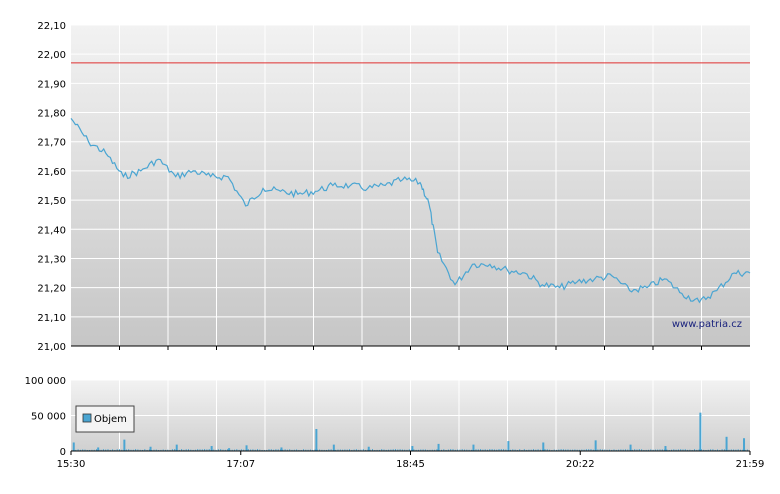  I want to click on x-tick-label: 21:59, so click(750, 464).